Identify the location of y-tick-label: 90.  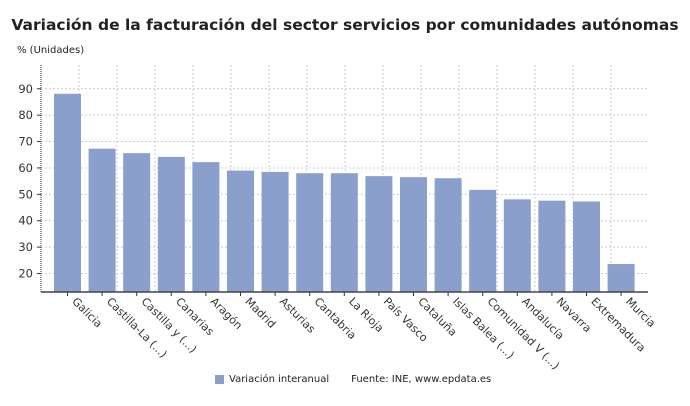
(25, 89).